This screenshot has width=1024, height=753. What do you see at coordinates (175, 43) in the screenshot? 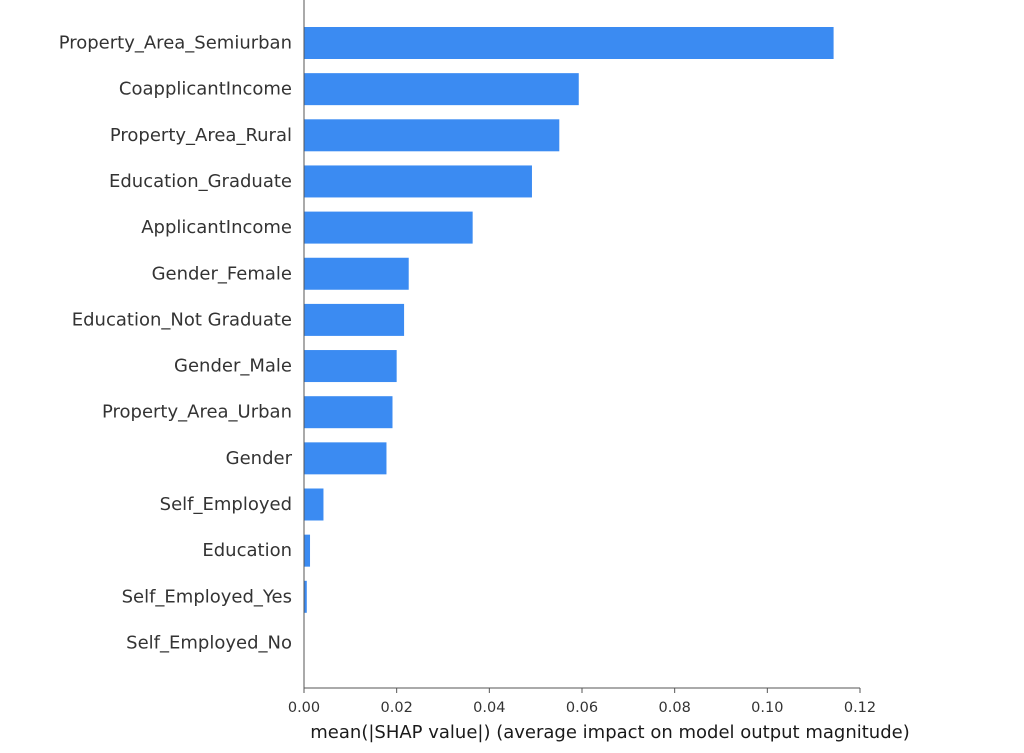
I see `category-label: Property_Area_Semiurban` at bounding box center [175, 43].